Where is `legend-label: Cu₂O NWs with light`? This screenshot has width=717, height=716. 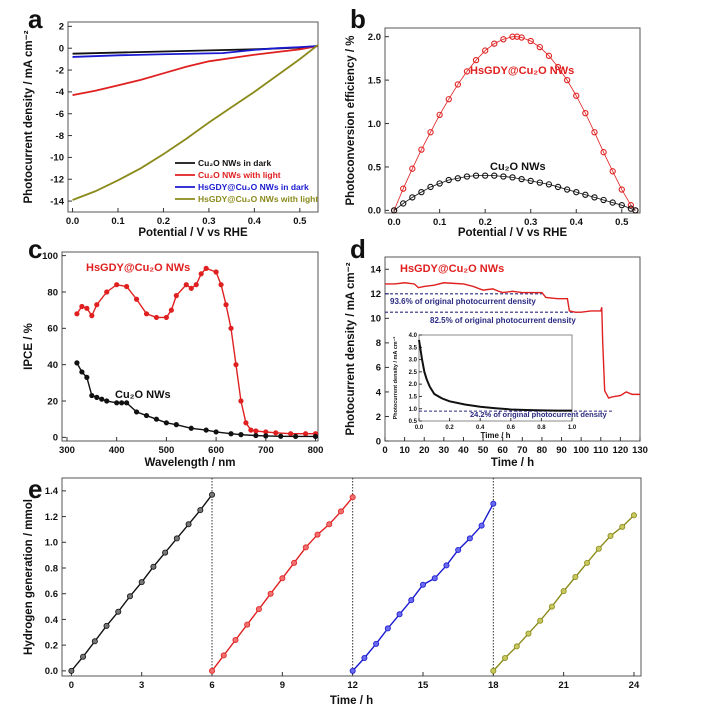 legend-label: Cu₂O NWs with light is located at coordinates (239, 175).